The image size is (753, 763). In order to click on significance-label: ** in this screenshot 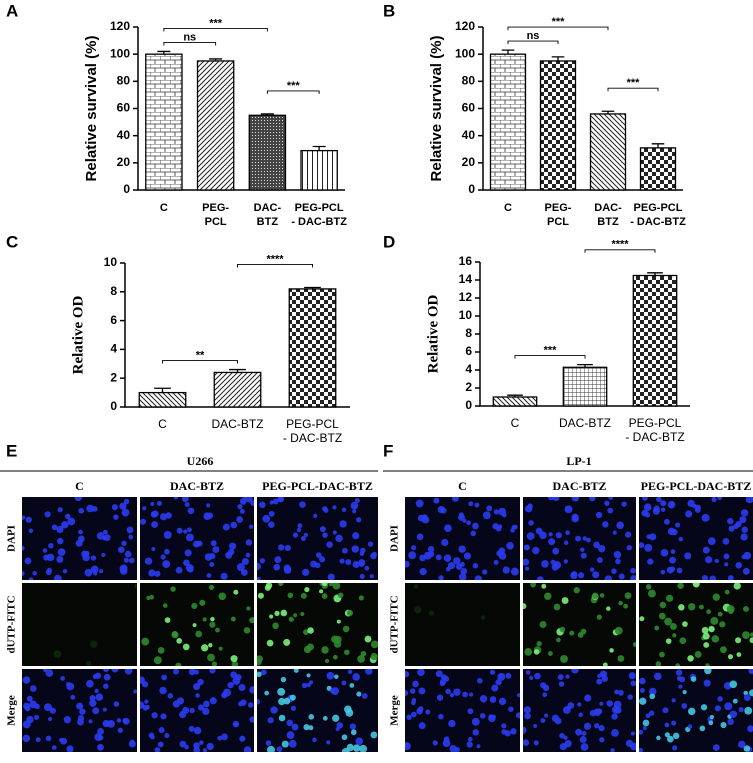, I will do `click(200, 355)`.